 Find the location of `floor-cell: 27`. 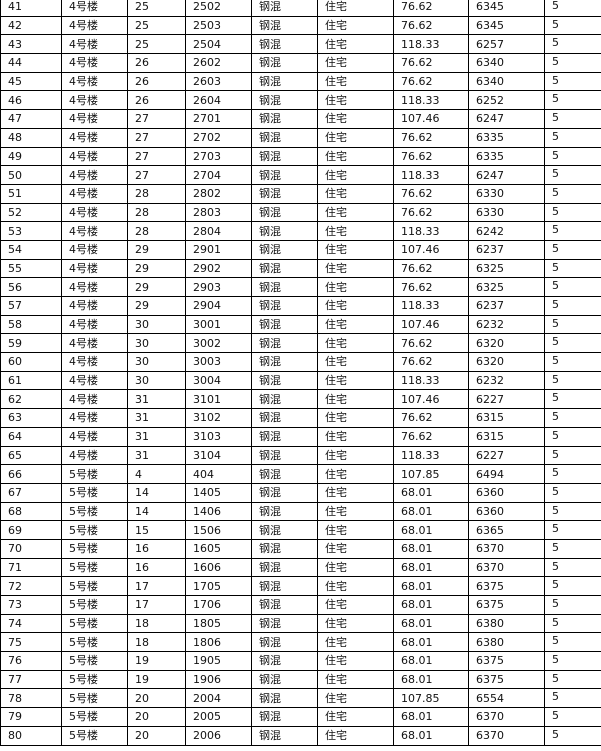

floor-cell: 27 is located at coordinates (156, 156).